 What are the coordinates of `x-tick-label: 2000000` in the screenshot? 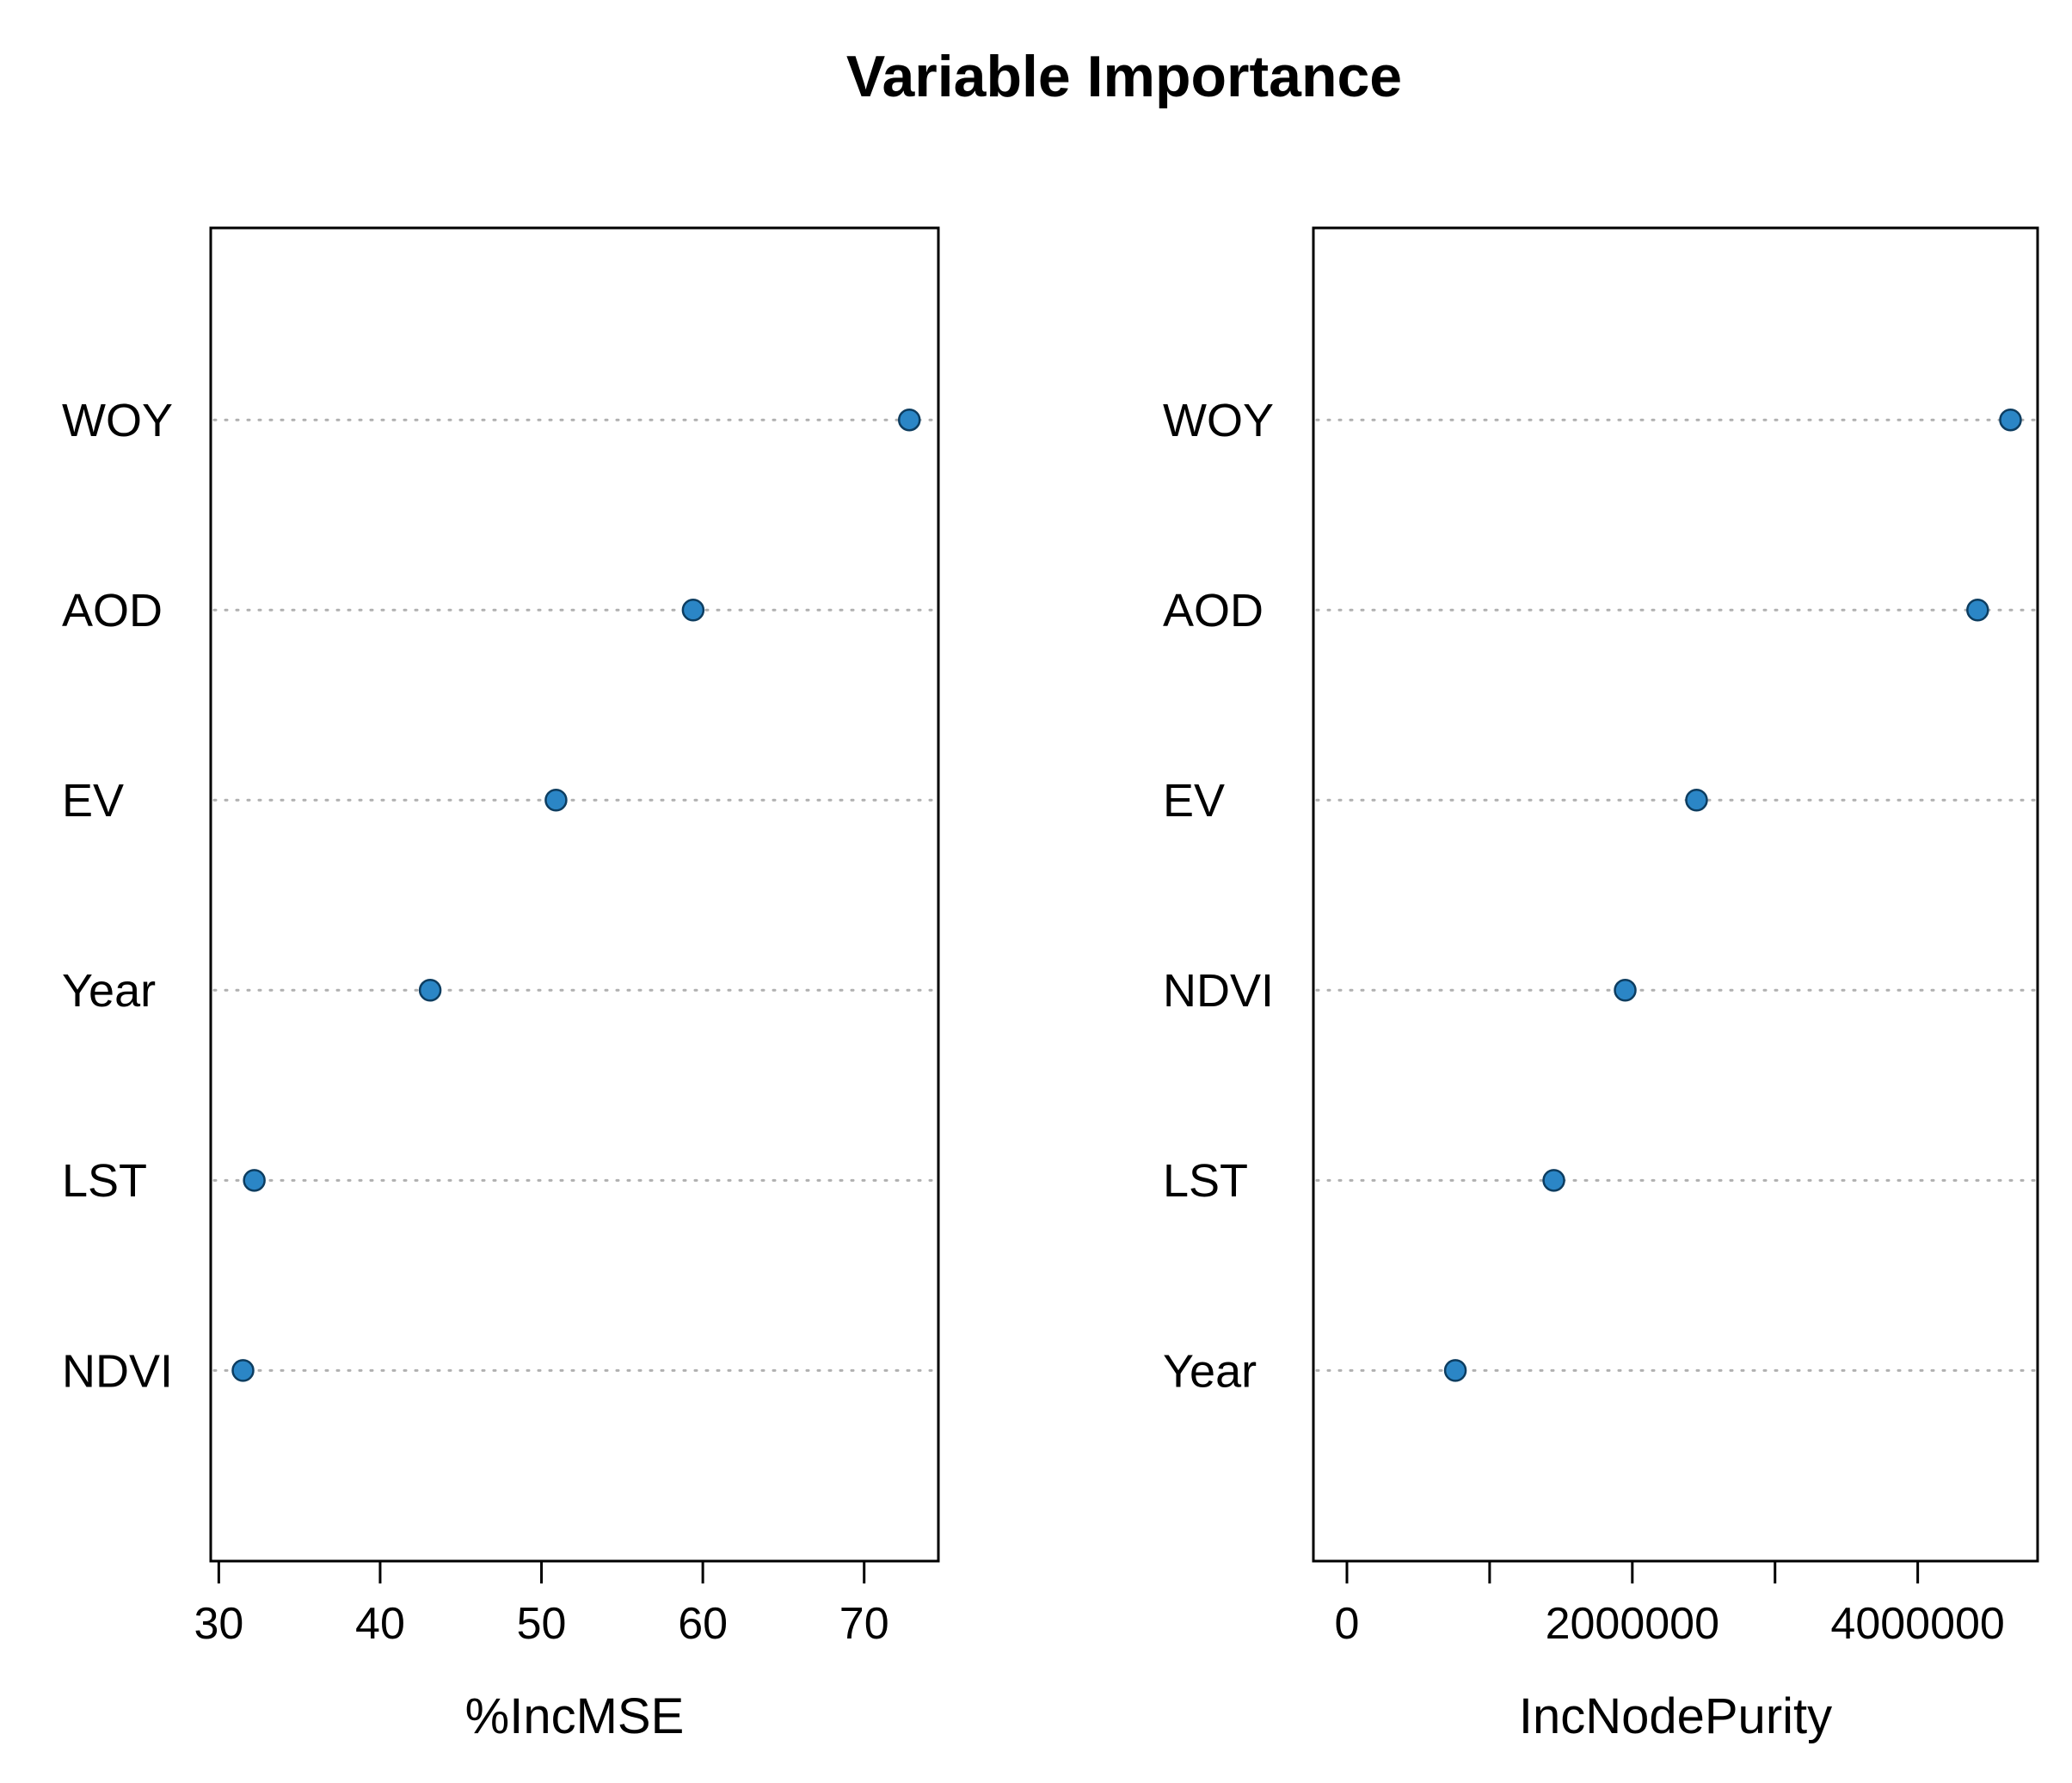 It's located at (1632, 1624).